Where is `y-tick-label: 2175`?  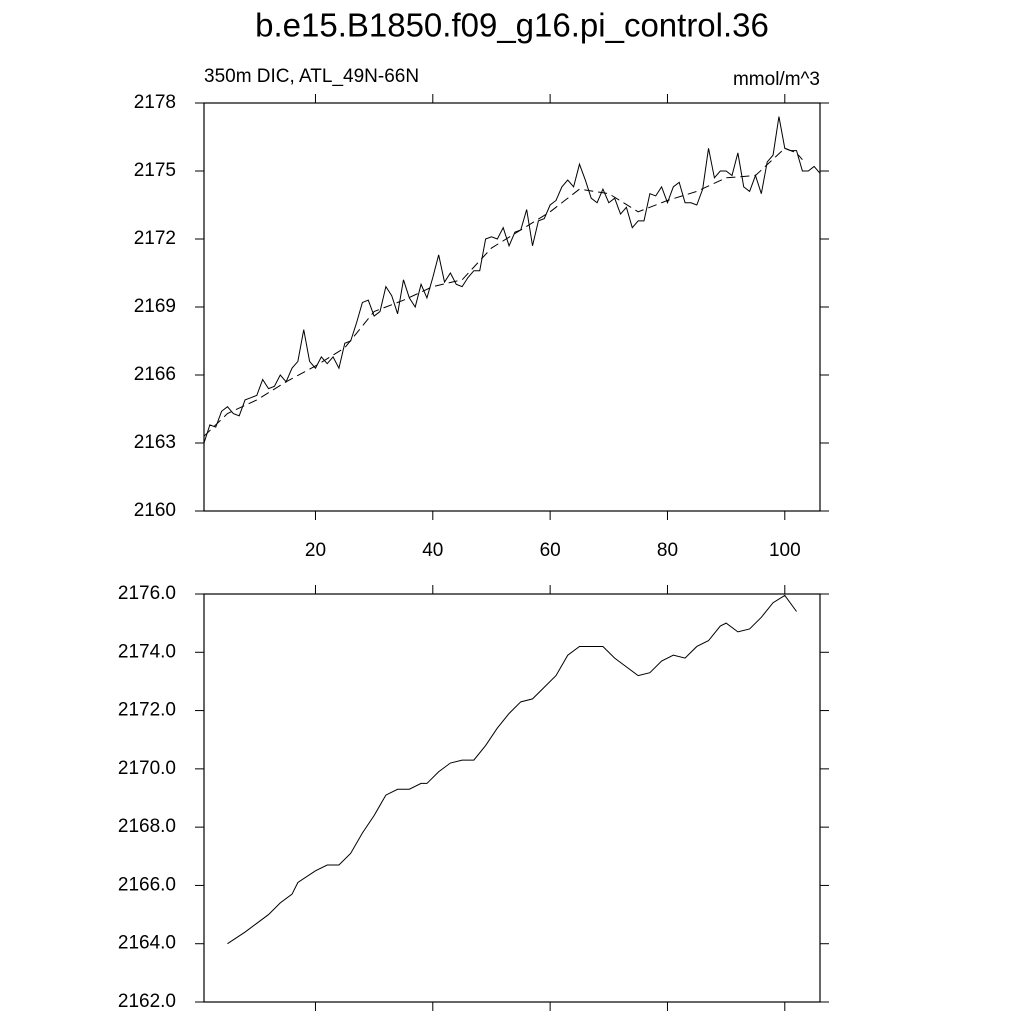
y-tick-label: 2175 is located at coordinates (155, 170).